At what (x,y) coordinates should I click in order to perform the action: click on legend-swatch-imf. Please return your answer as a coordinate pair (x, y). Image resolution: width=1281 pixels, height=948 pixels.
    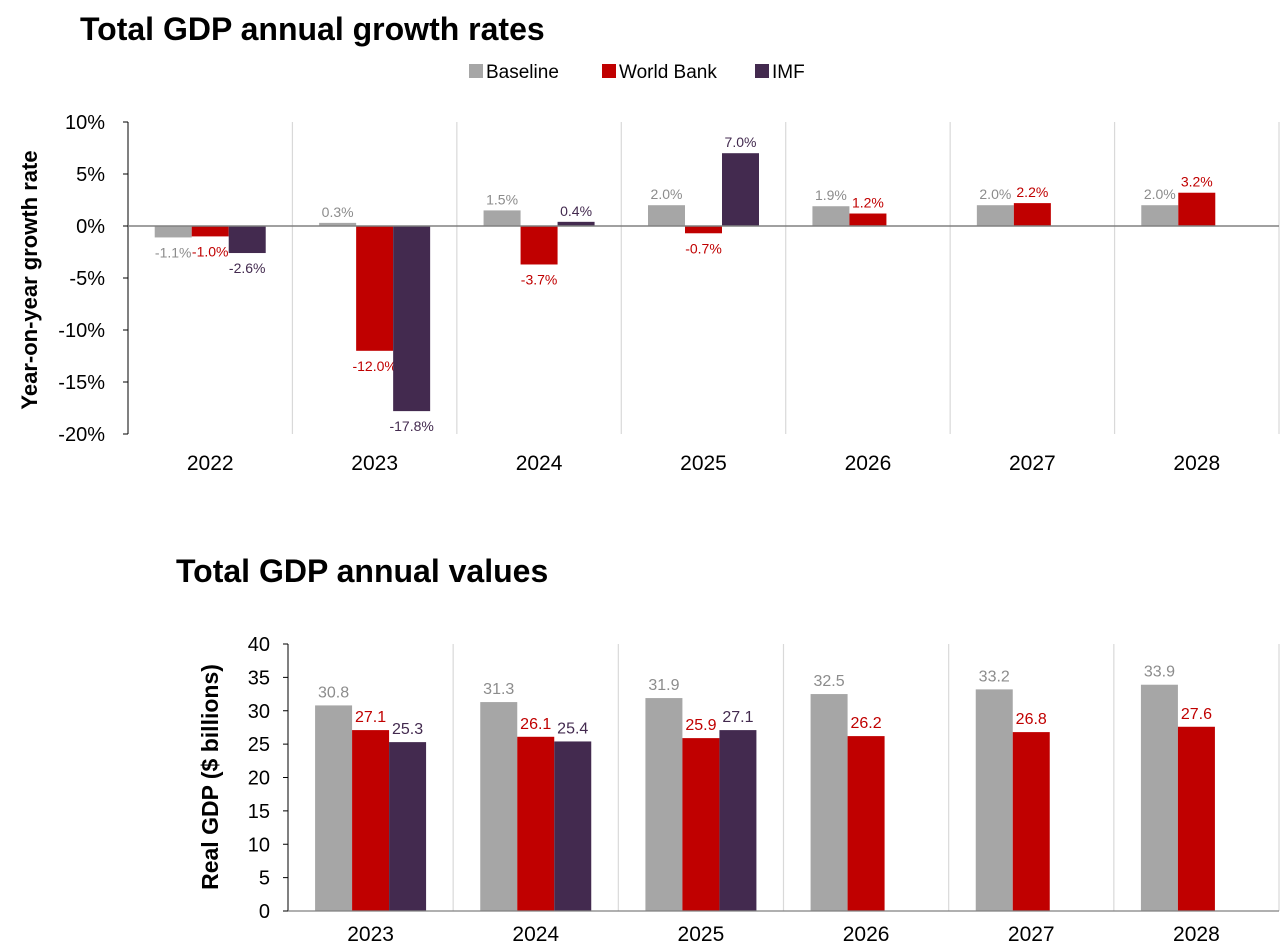
    Looking at the image, I should click on (762, 71).